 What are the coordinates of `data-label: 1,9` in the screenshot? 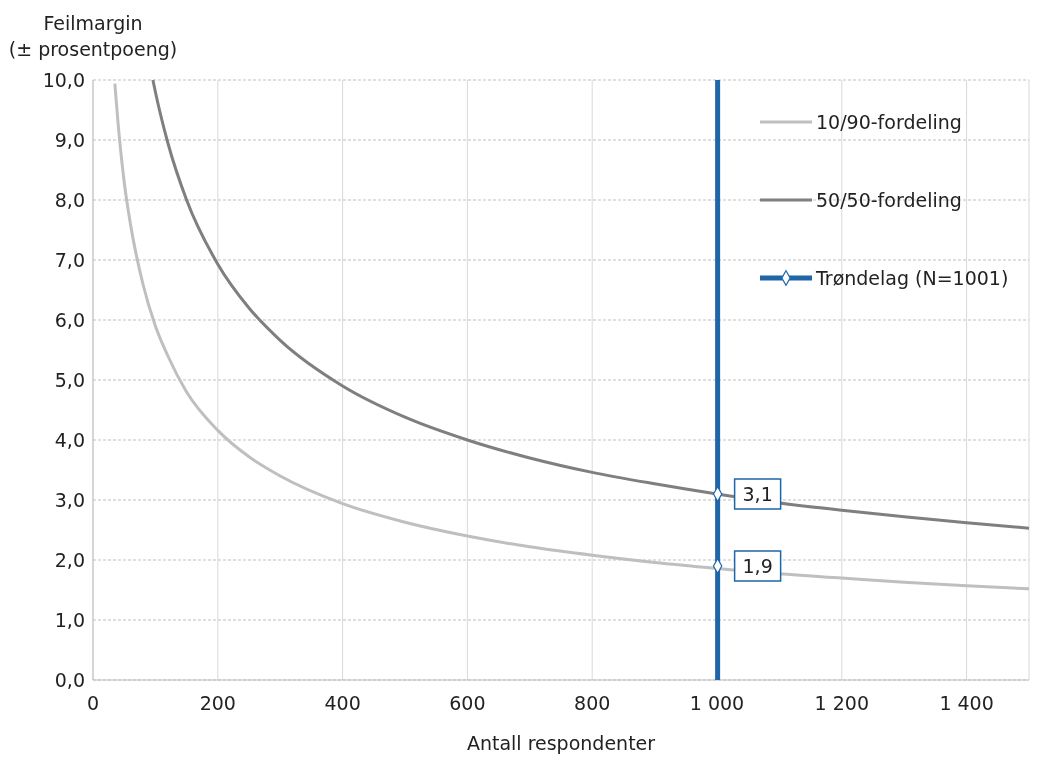 It's located at (757, 566).